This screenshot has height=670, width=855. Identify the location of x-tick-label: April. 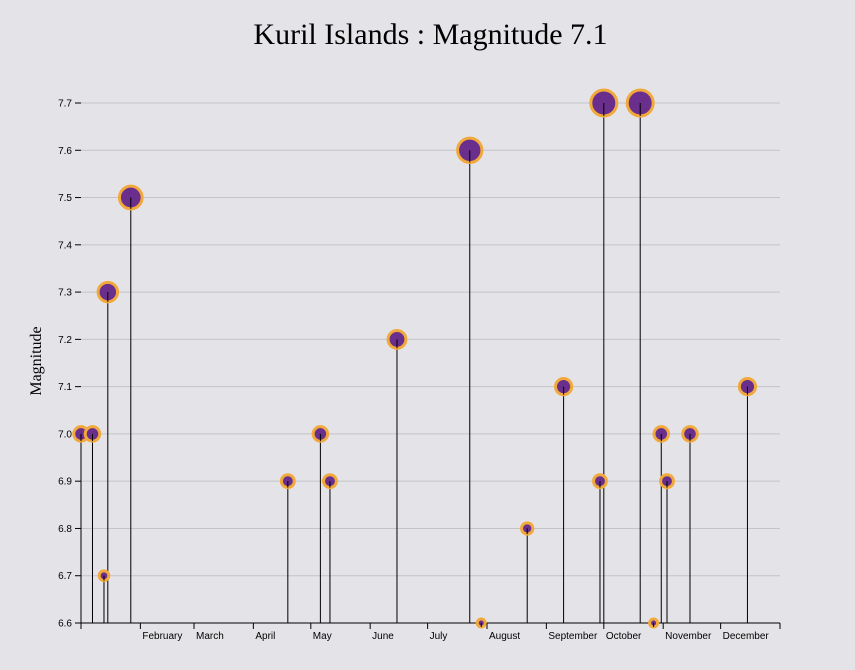
(265, 636).